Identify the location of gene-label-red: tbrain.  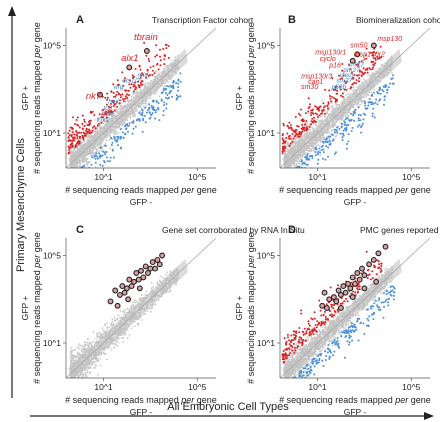
(146, 37).